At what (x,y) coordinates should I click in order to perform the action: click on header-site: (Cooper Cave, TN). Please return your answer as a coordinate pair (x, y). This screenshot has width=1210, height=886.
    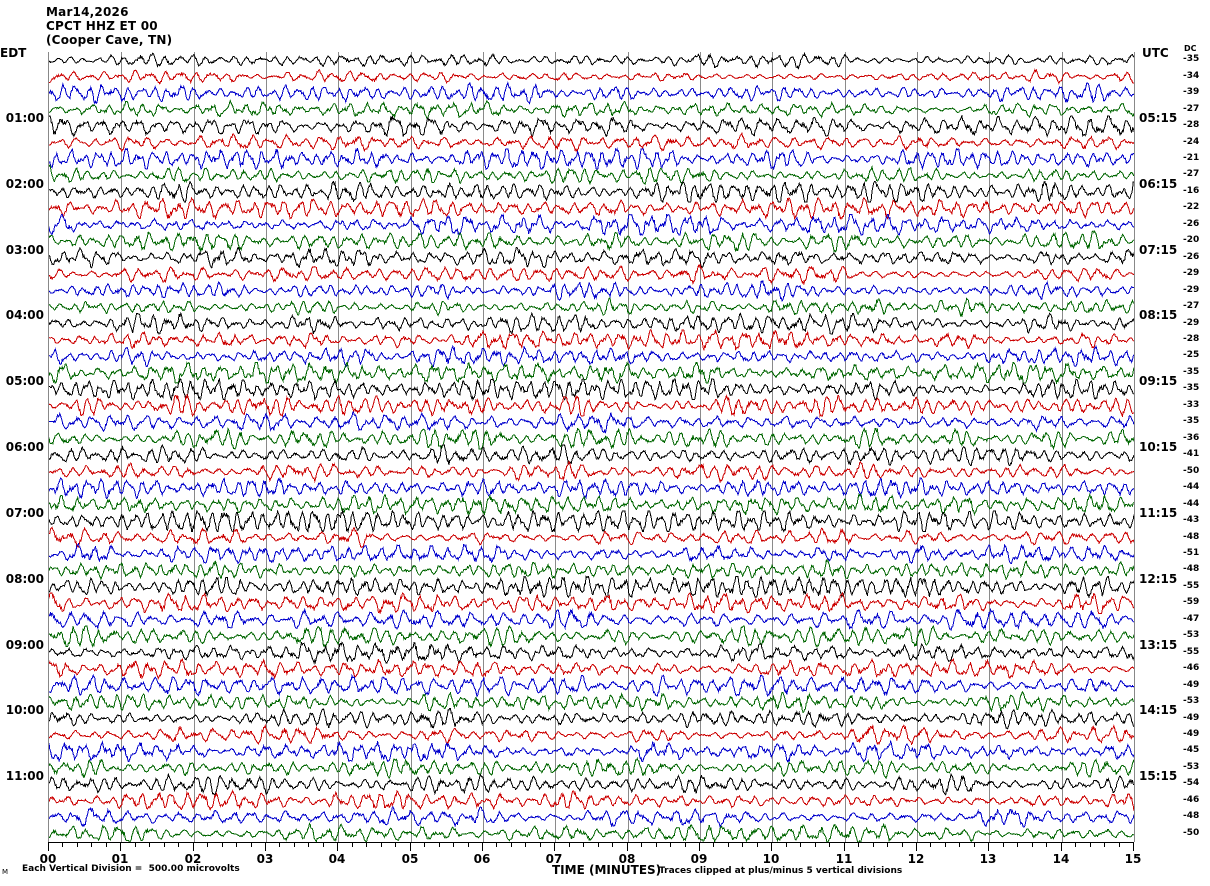
    Looking at the image, I should click on (109, 40).